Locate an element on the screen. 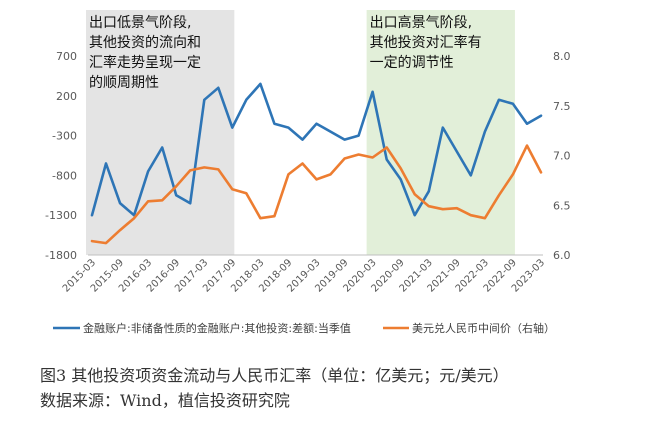 The image size is (653, 433). legend-label-other-investment: 金融账户:非储备性质的金融账户:其他投资:差额:当季值 is located at coordinates (217, 328).